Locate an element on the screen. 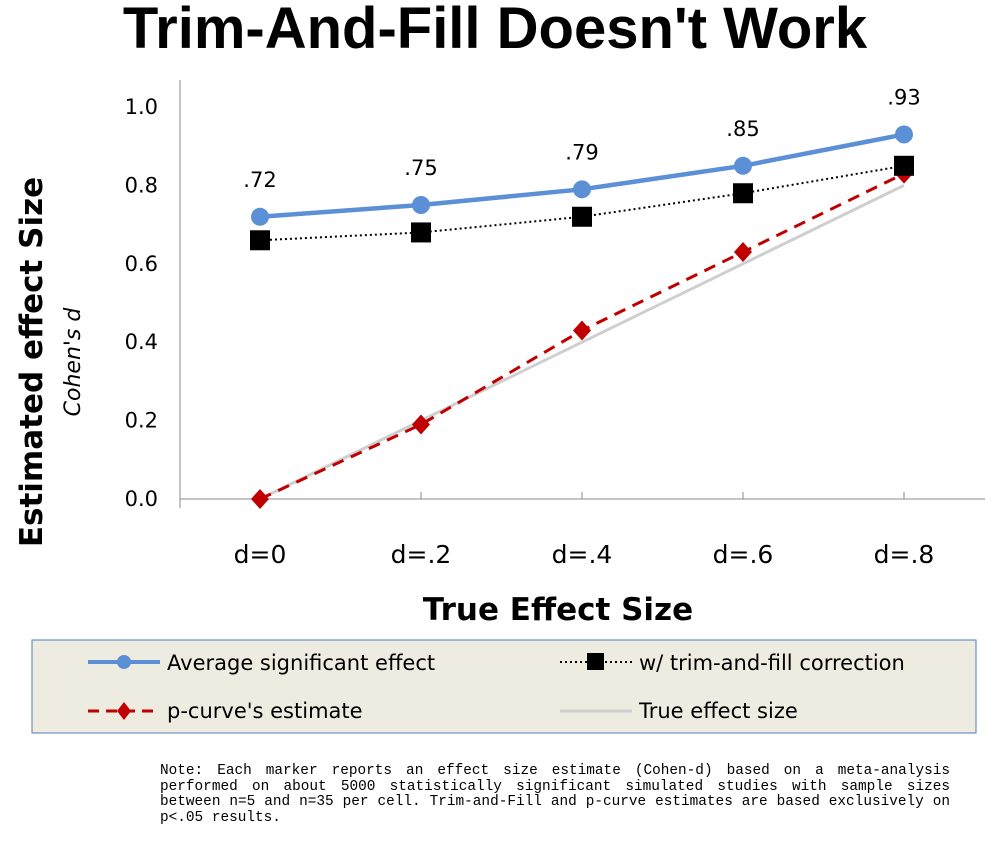  x-axis-title: True Effect Size is located at coordinates (558, 610).